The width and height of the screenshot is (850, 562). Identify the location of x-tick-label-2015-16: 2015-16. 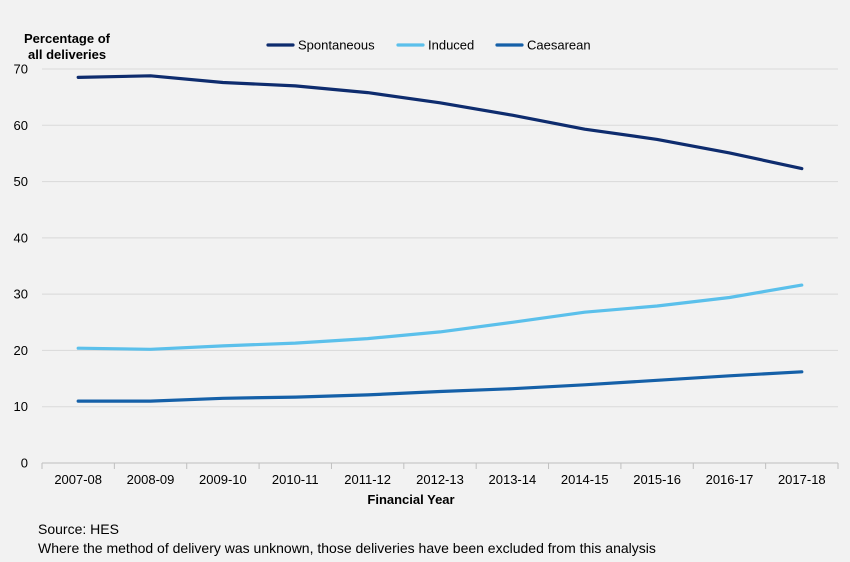
(657, 479).